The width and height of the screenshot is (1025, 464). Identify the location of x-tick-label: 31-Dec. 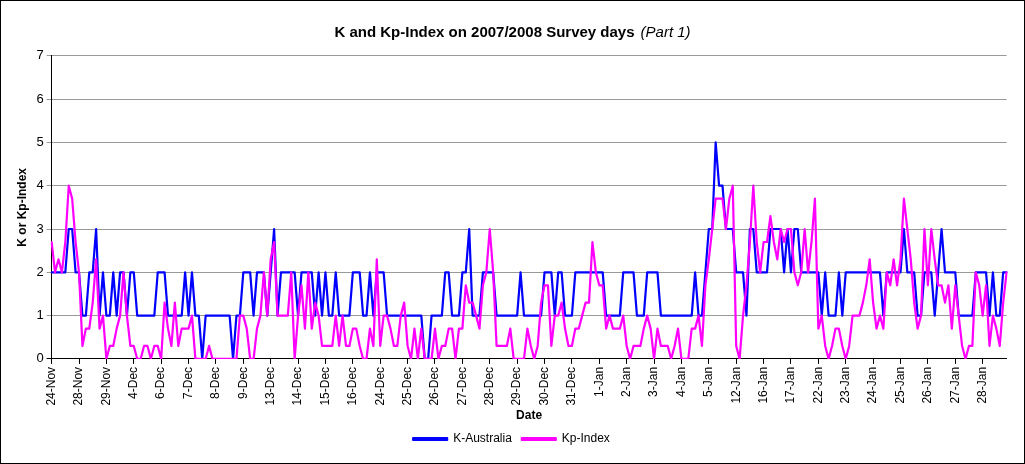
(571, 386).